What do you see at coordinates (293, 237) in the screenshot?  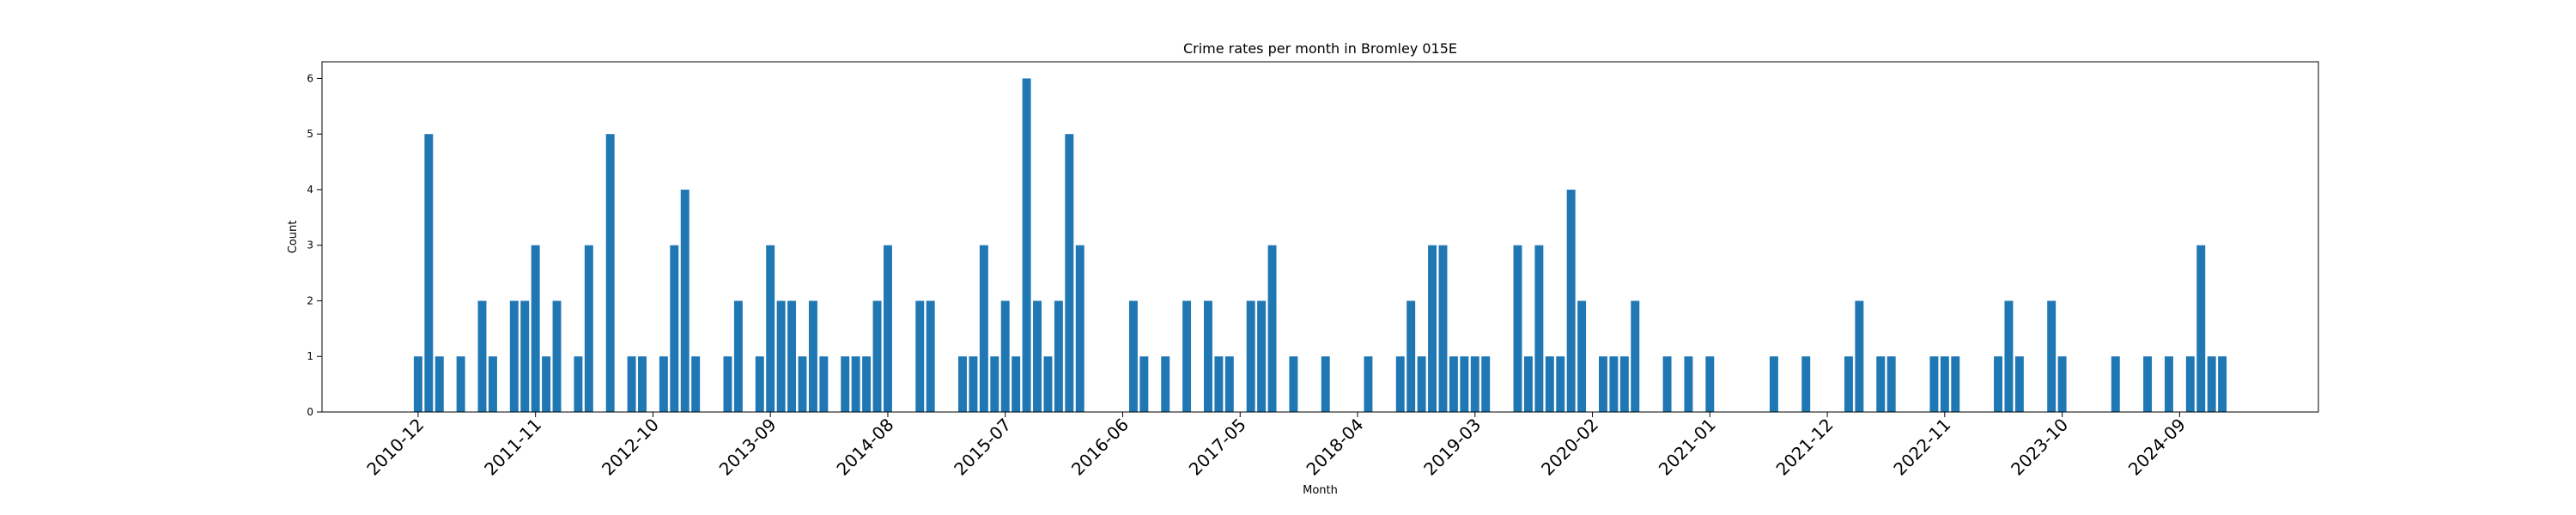 I see `y-axis-label: Count` at bounding box center [293, 237].